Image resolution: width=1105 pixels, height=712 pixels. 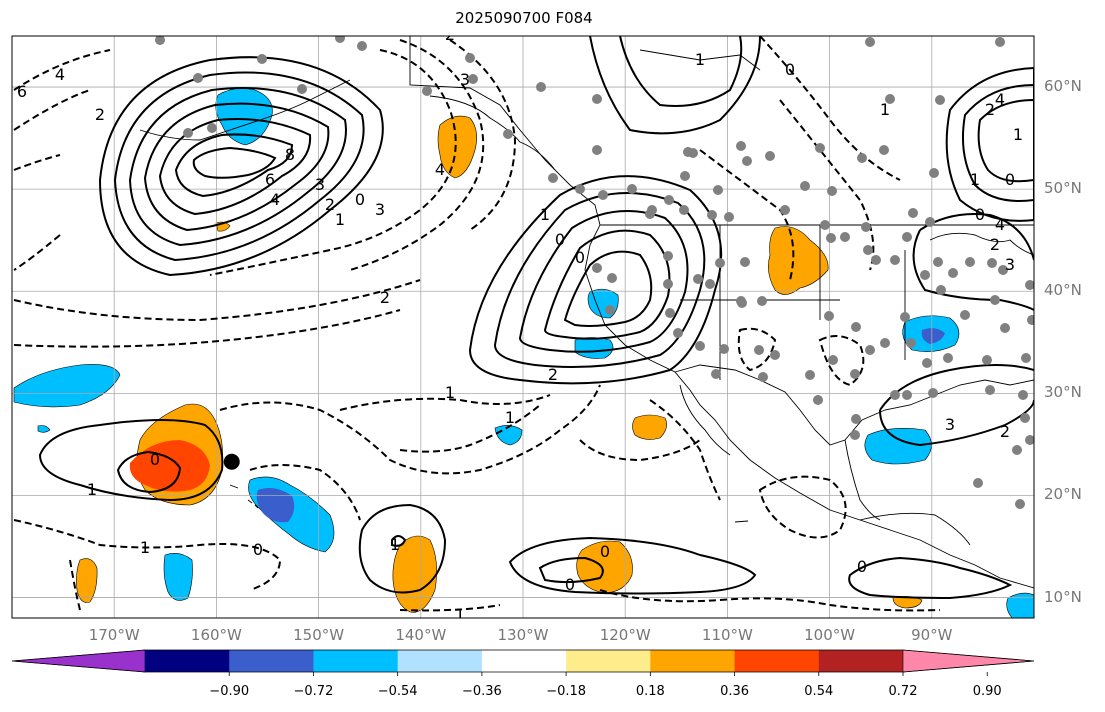 What do you see at coordinates (481, 691) in the screenshot?
I see `colorbar-tick-label: −0.36` at bounding box center [481, 691].